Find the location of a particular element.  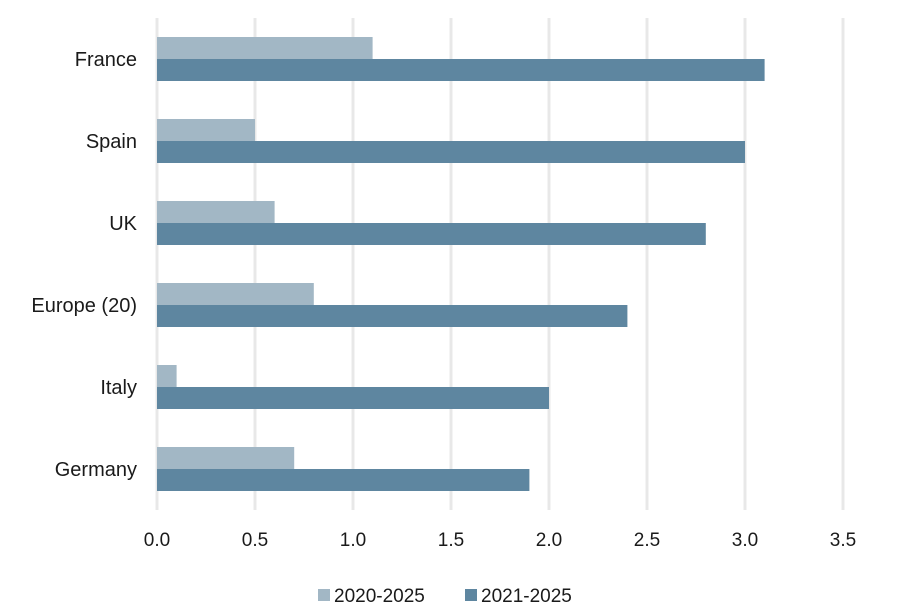

category-label: France is located at coordinates (106, 60).